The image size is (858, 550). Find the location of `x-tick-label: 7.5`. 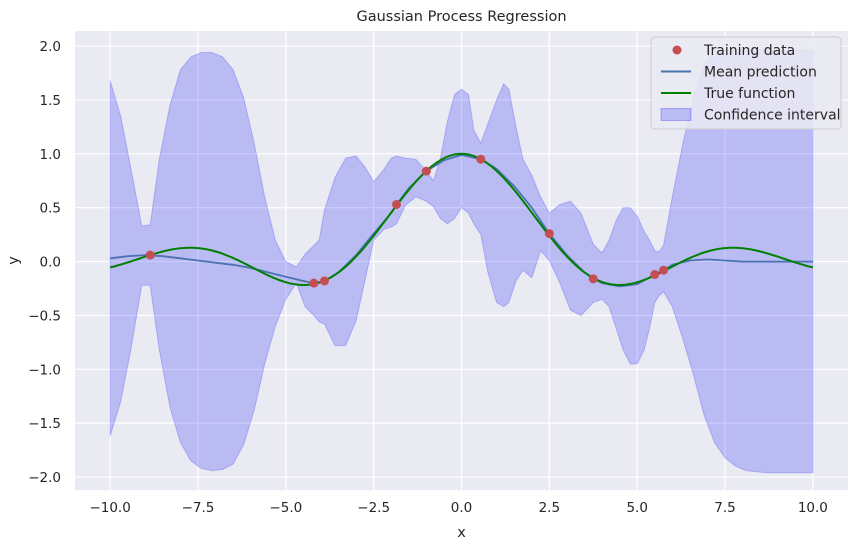

x-tick-label: 7.5 is located at coordinates (724, 508).